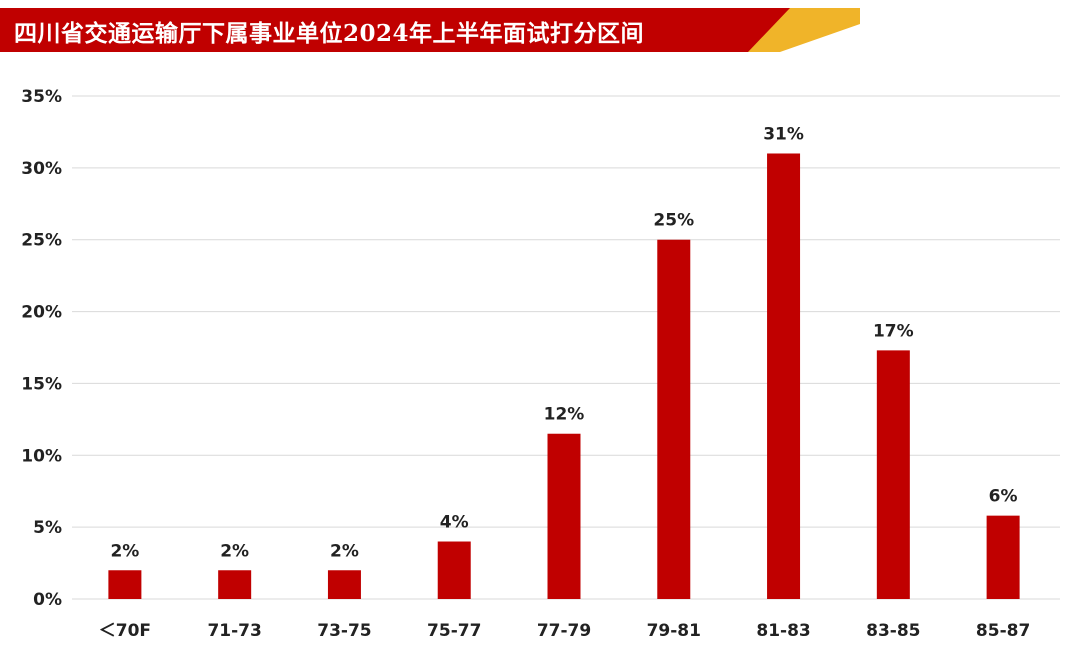 This screenshot has width=1080, height=668. I want to click on y-tick-label: 5%, so click(47, 528).